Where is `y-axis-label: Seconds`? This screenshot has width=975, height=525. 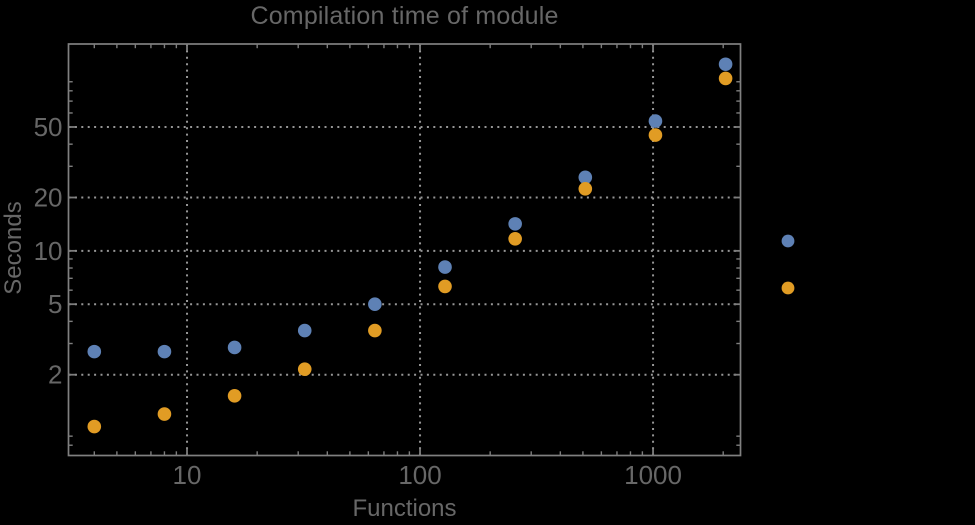
y-axis-label: Seconds is located at coordinates (13, 248).